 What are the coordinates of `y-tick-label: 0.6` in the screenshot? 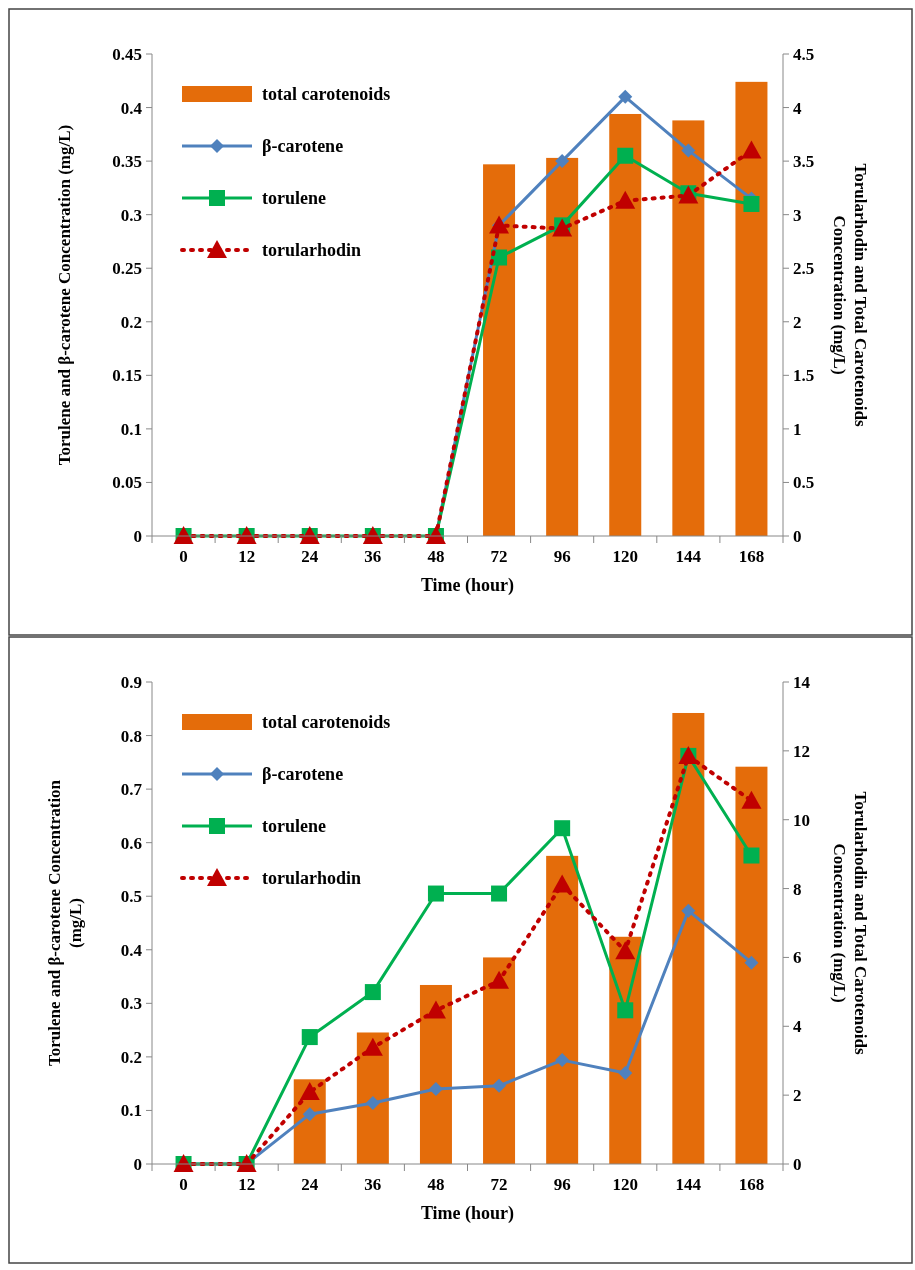 It's located at (131, 843).